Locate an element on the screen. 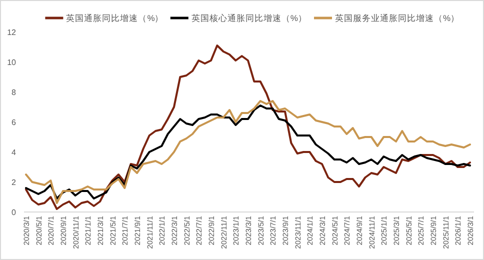  legend-label: 英国服务业通胀同比增速（%） is located at coordinates (397, 17).